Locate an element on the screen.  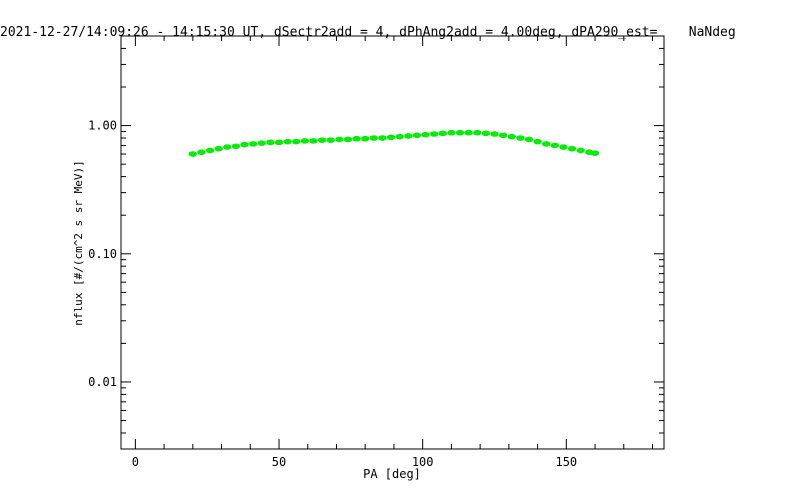
x-tick-label: 100 is located at coordinates (423, 462).